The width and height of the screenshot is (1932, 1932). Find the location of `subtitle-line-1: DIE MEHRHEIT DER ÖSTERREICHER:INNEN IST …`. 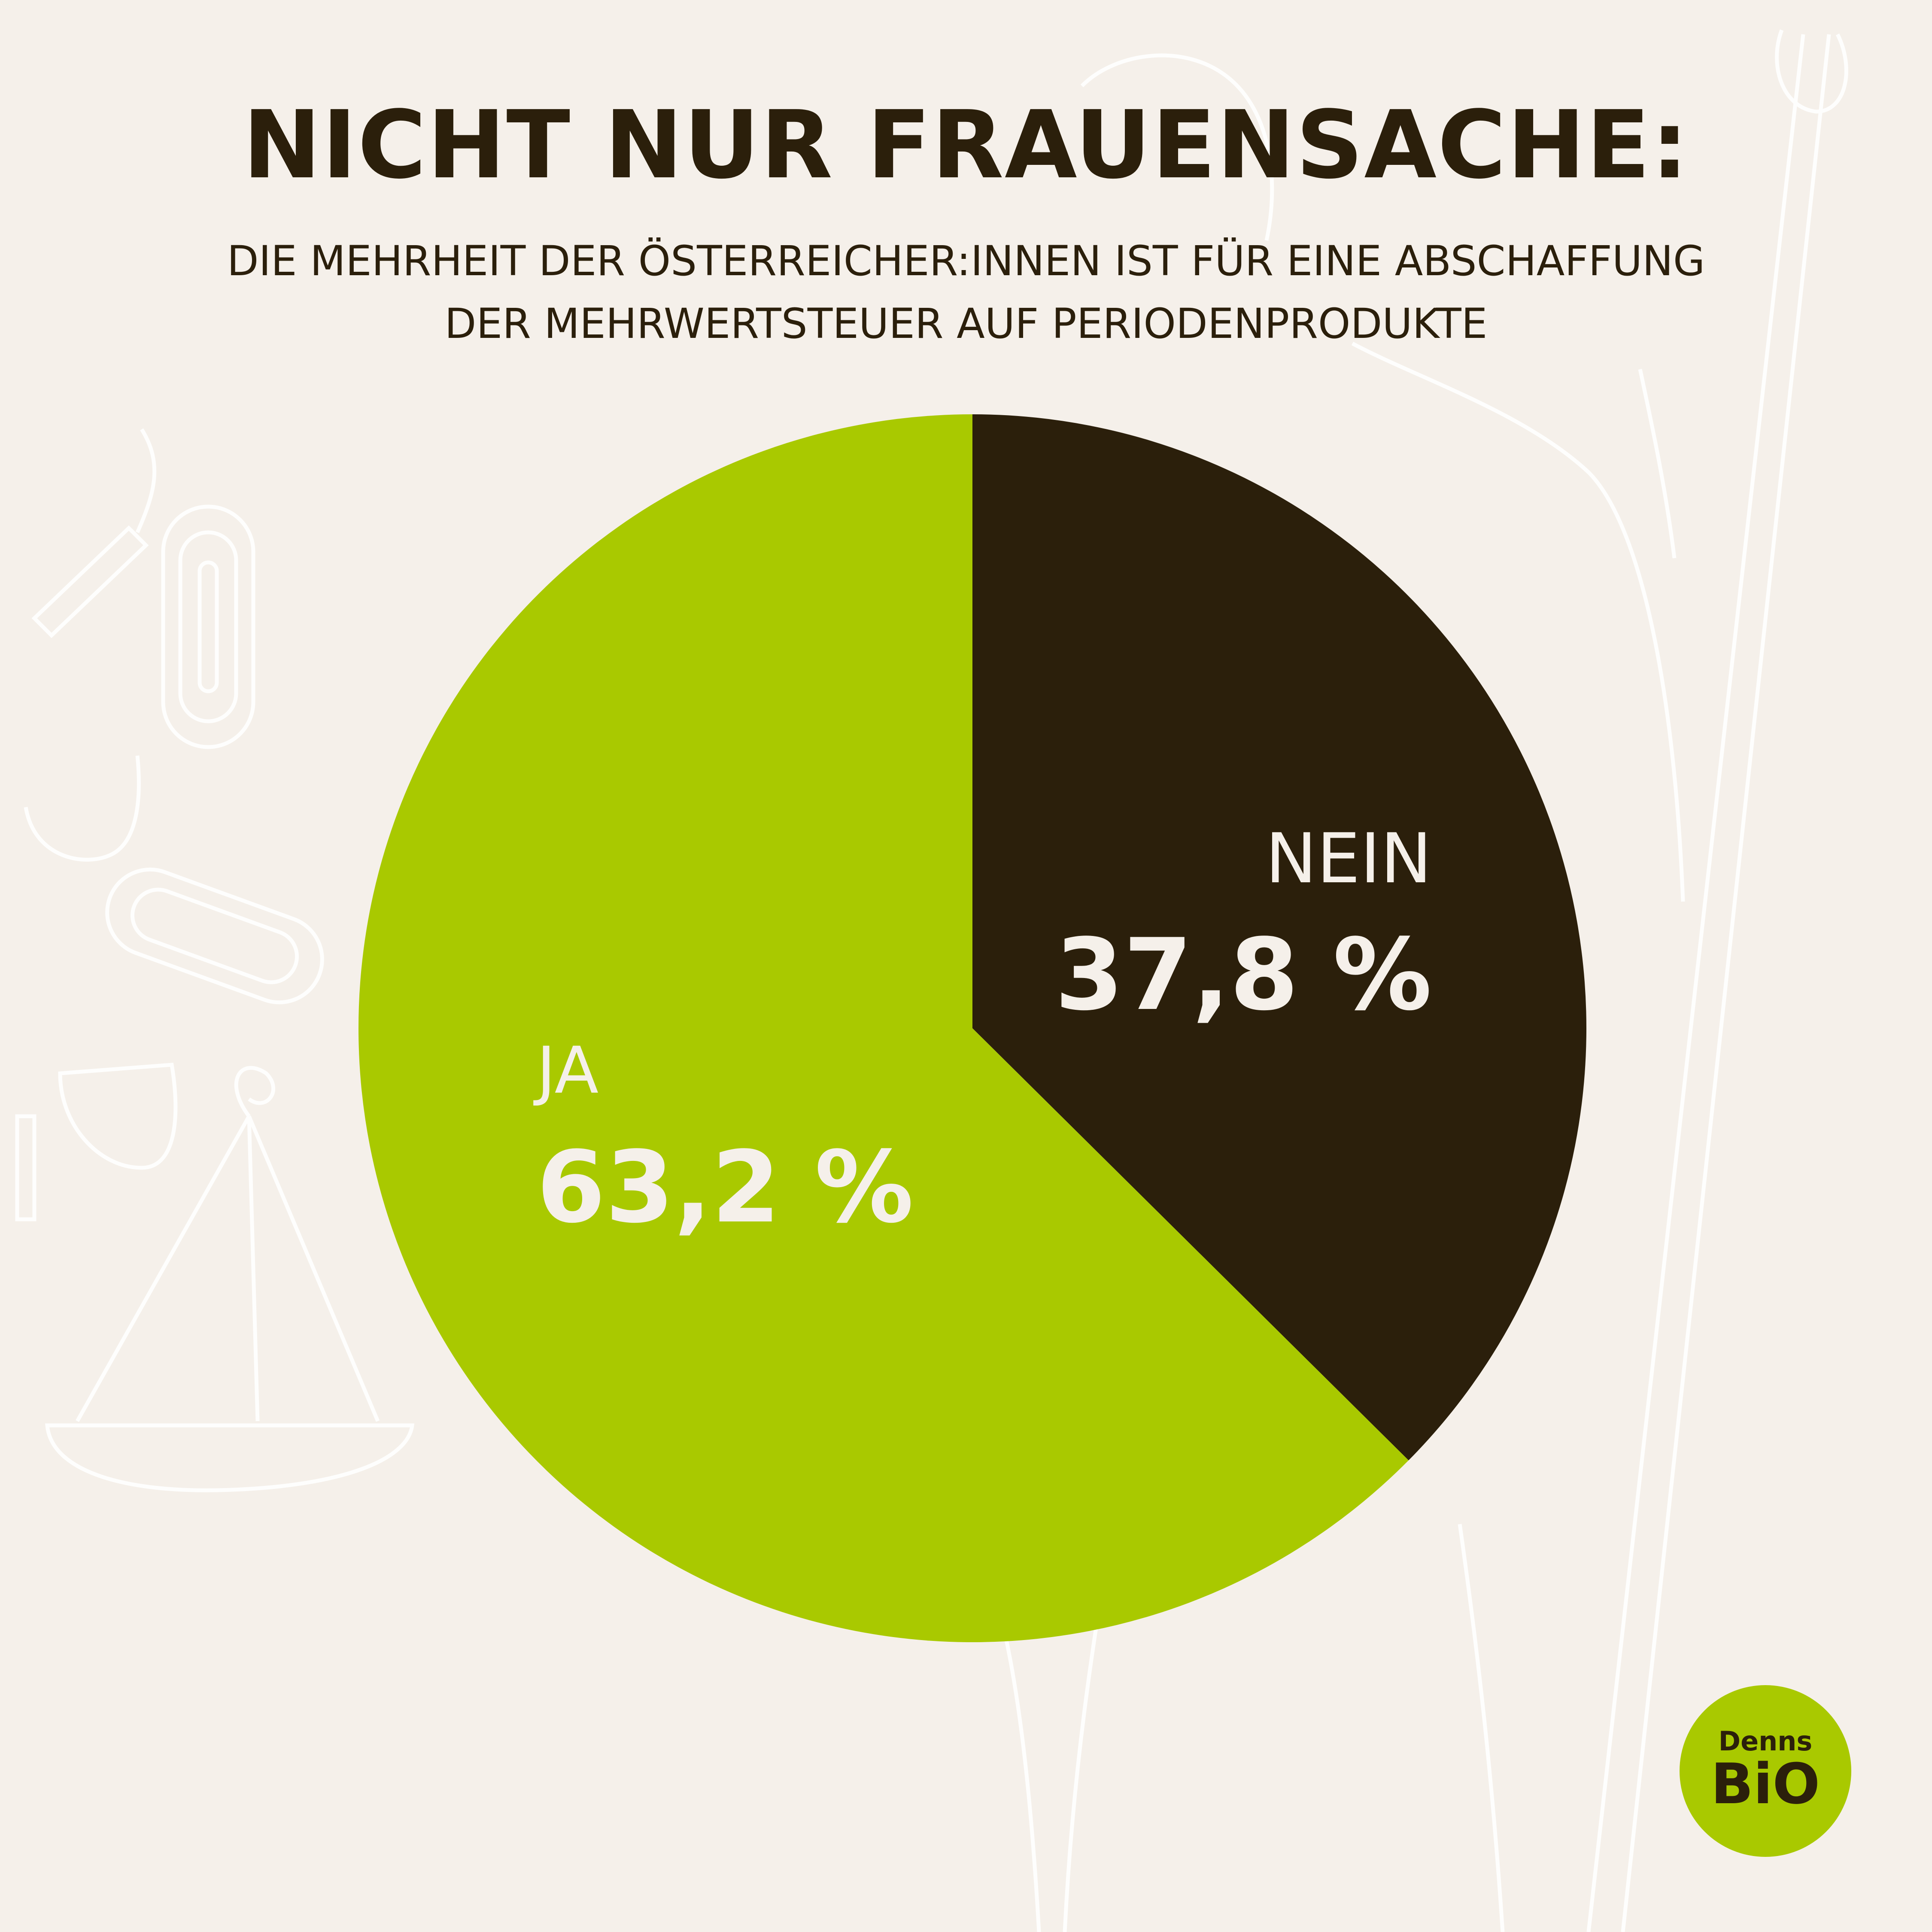

subtitle-line-1: DIE MEHRHEIT DER ÖSTERREICHER:INNEN IST … is located at coordinates (966, 261).